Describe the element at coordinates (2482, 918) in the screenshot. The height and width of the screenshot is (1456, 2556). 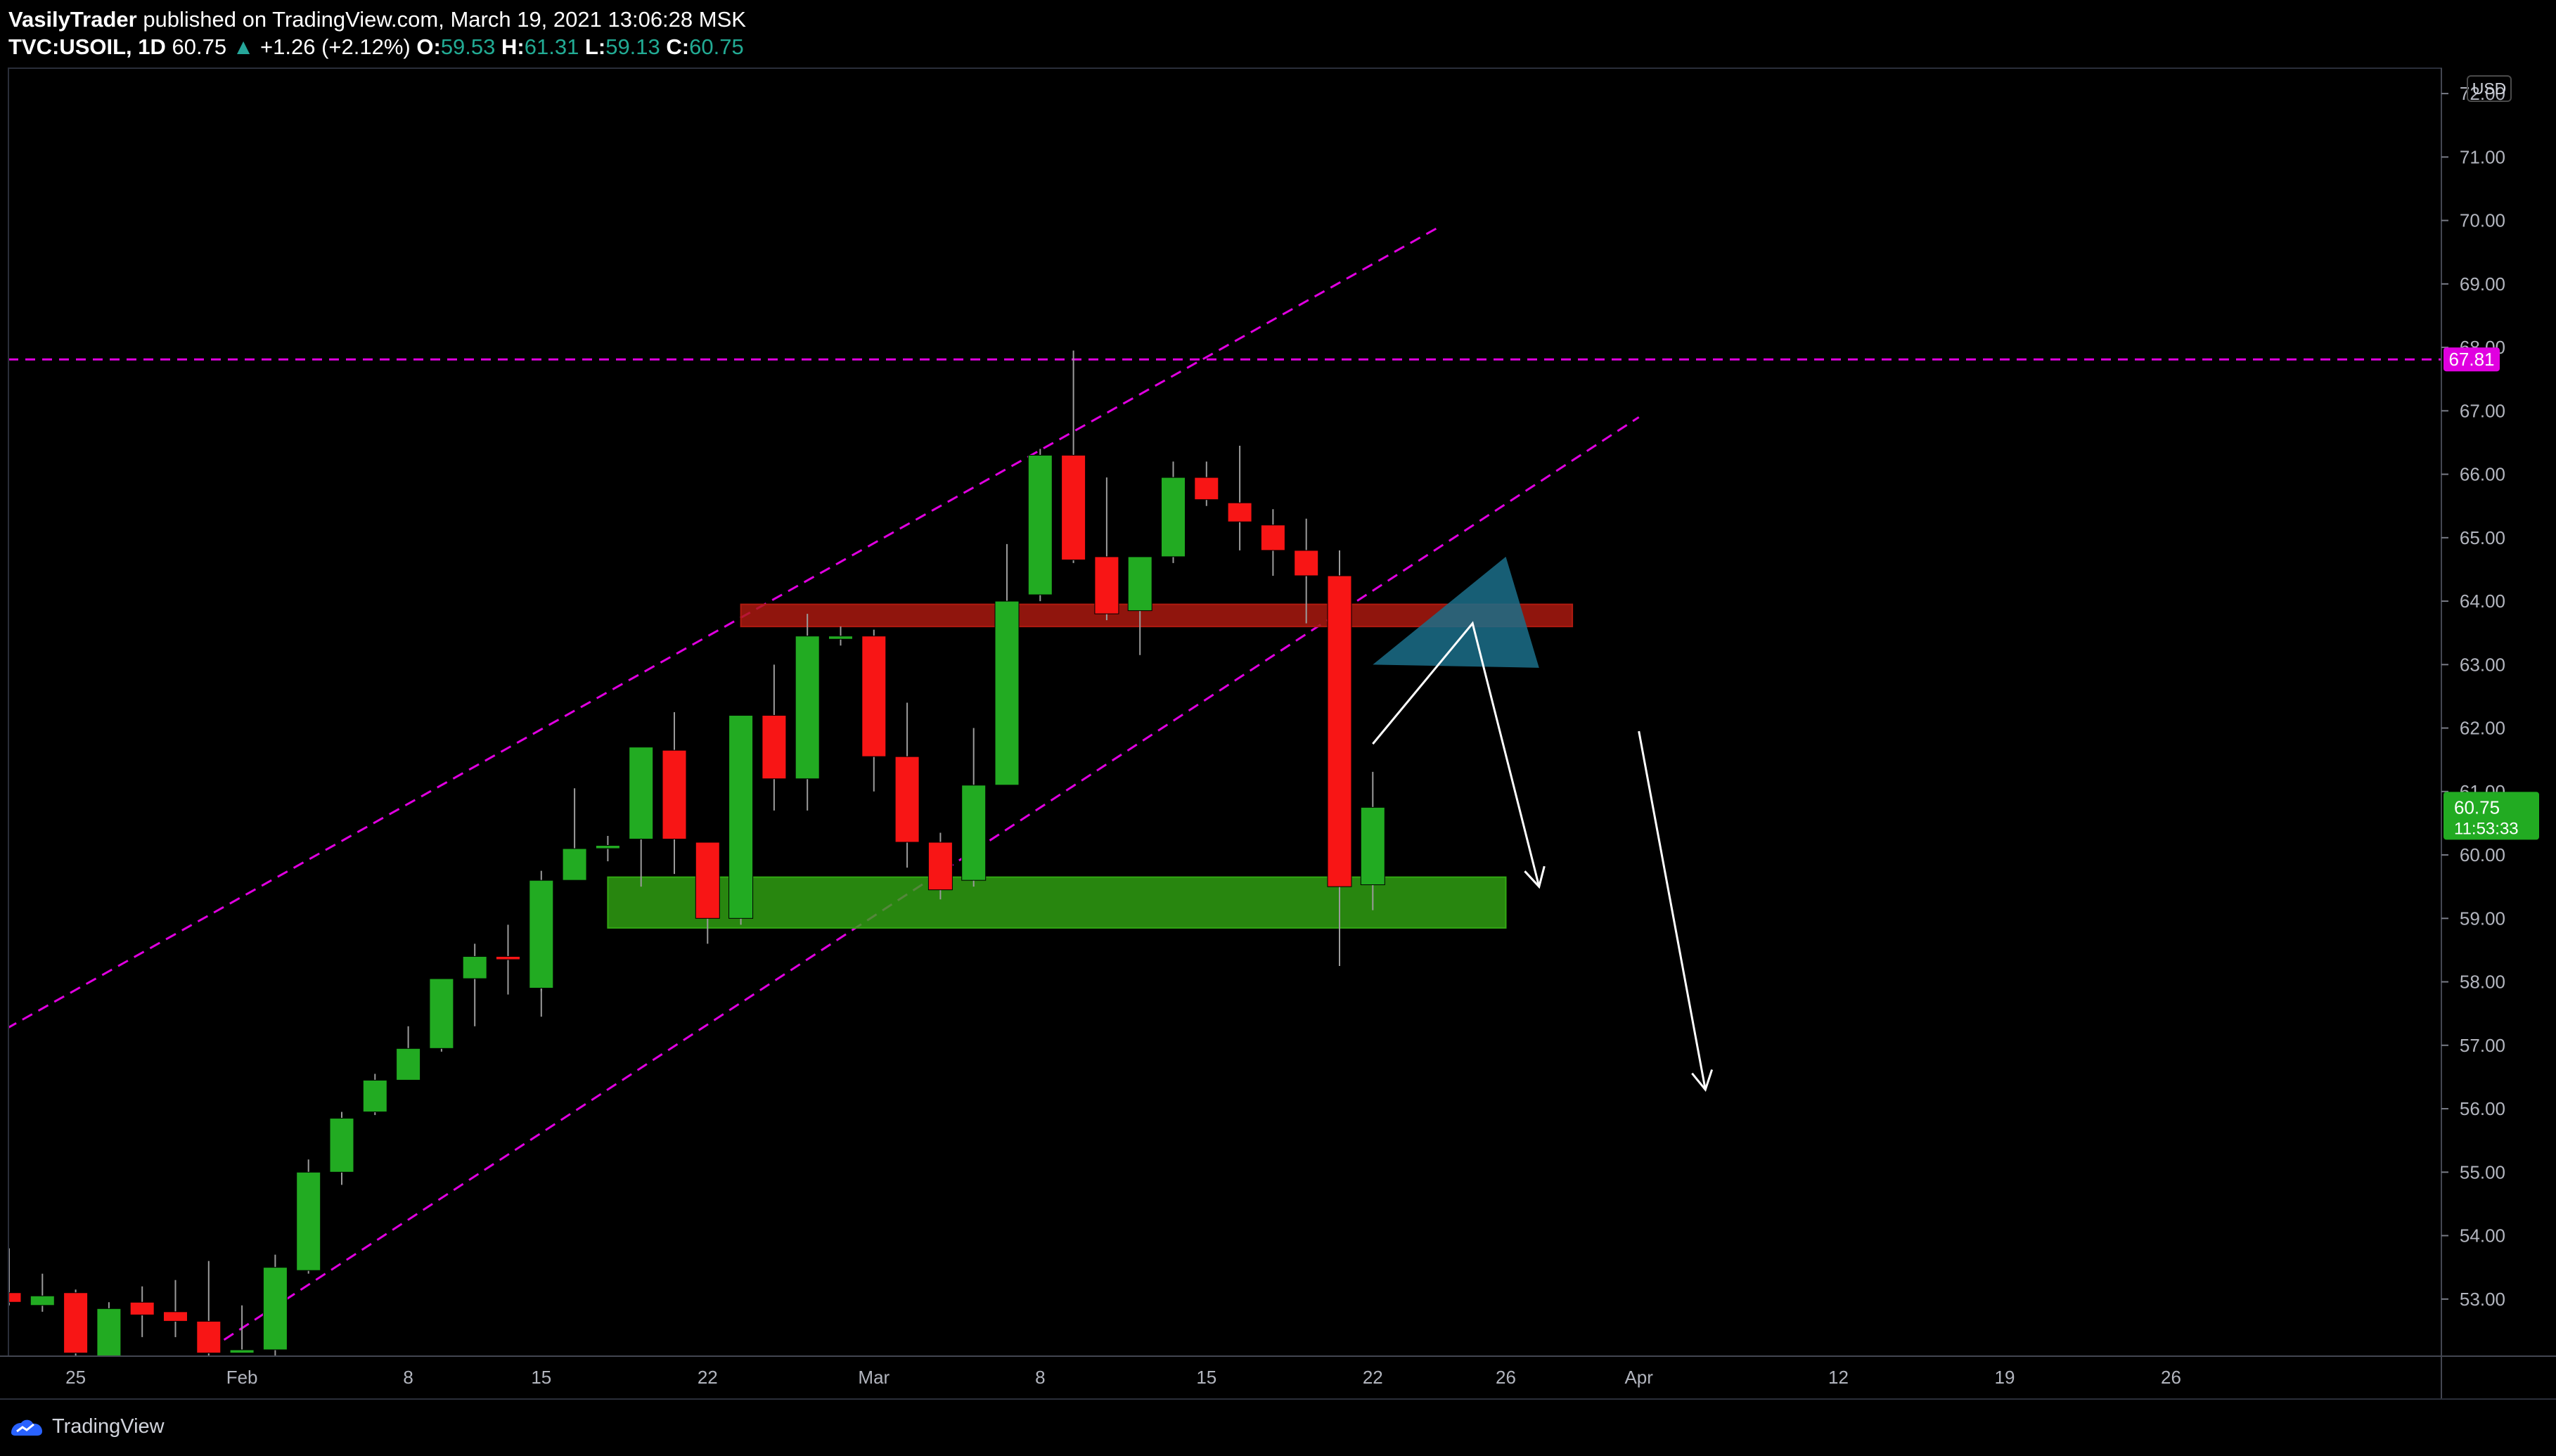
I see `price-tick-label: 59.00` at that location.